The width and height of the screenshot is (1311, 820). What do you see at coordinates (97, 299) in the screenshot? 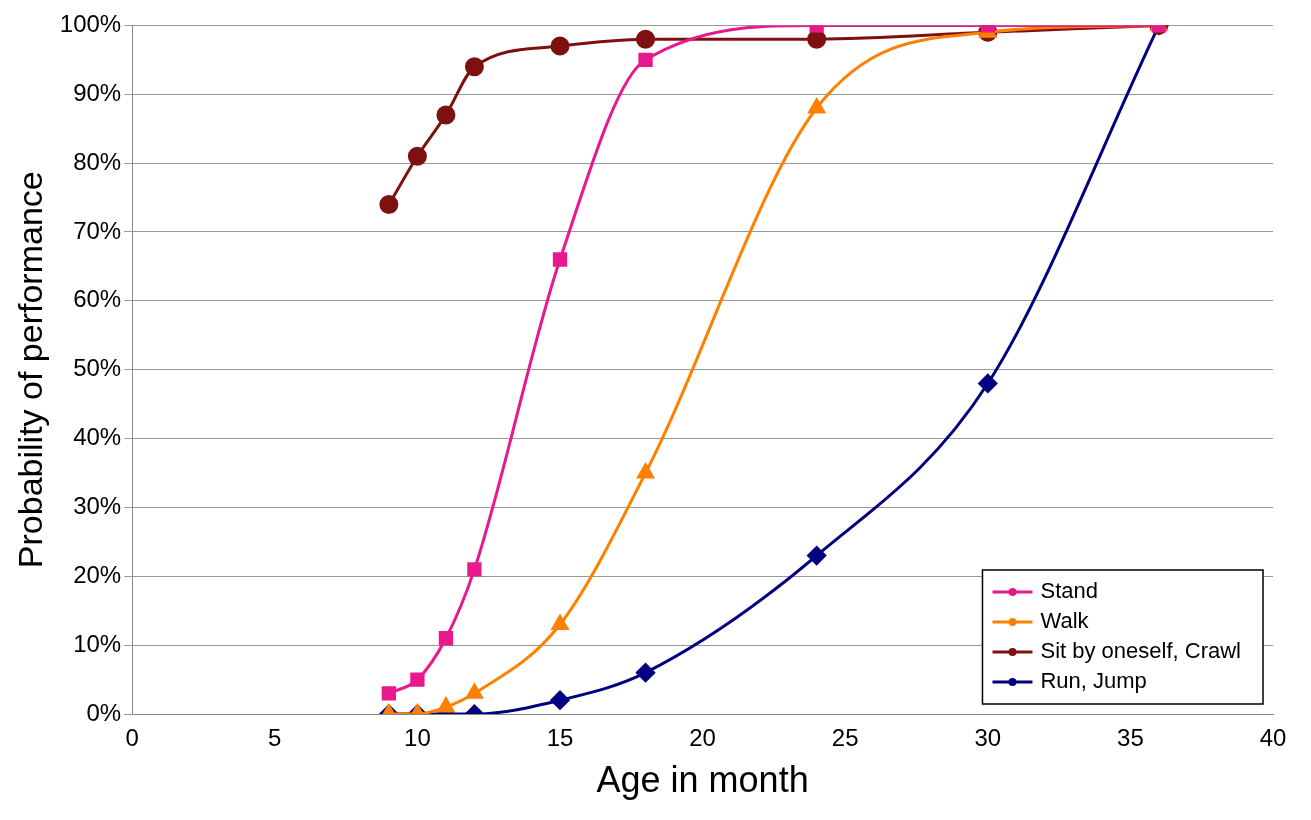
I see `y-tick-label: 60%` at bounding box center [97, 299].